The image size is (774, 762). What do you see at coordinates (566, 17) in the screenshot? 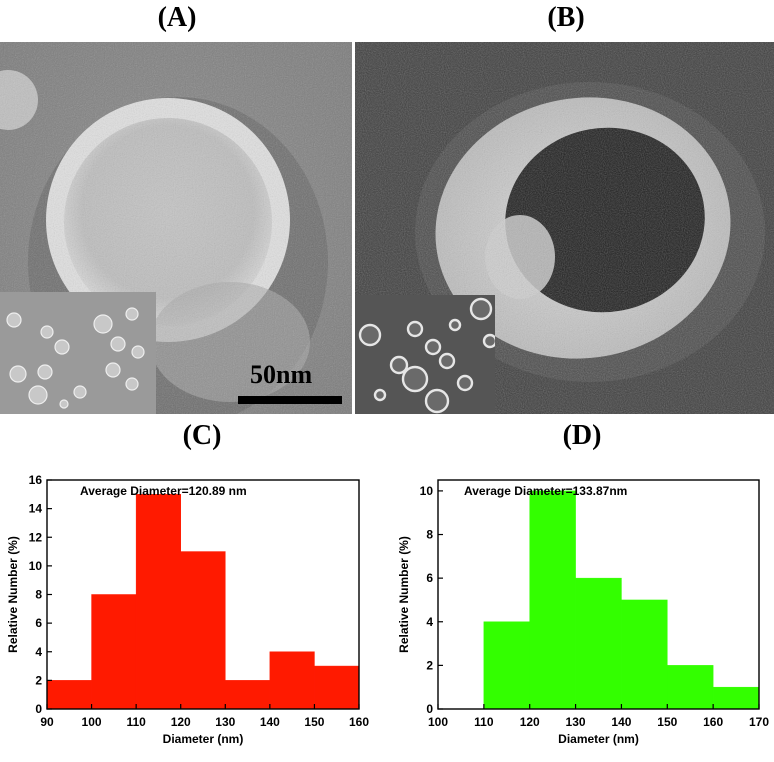
I see `panel-label-b: (B)` at bounding box center [566, 17].